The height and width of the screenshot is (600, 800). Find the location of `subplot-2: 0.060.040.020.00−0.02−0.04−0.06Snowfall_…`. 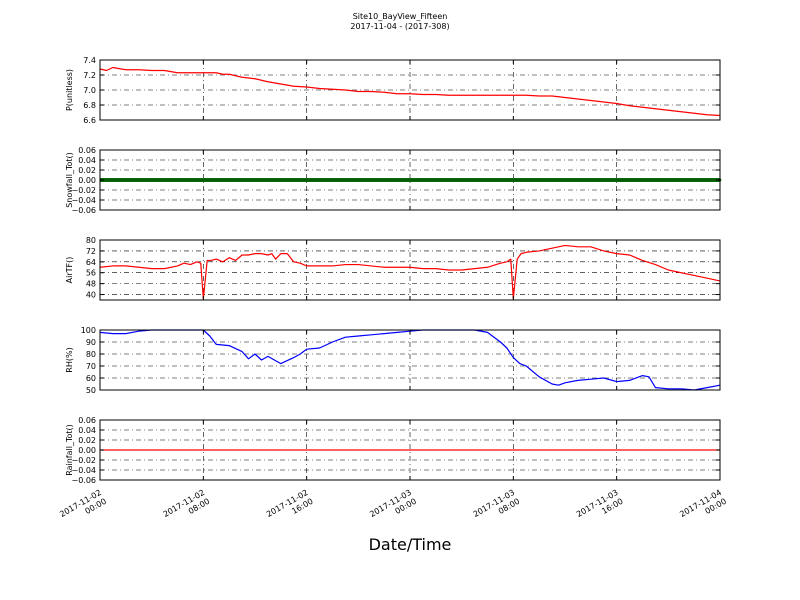

subplot-2: 0.060.040.020.00−0.02−0.04−0.06Snowfall_… is located at coordinates (393, 180).